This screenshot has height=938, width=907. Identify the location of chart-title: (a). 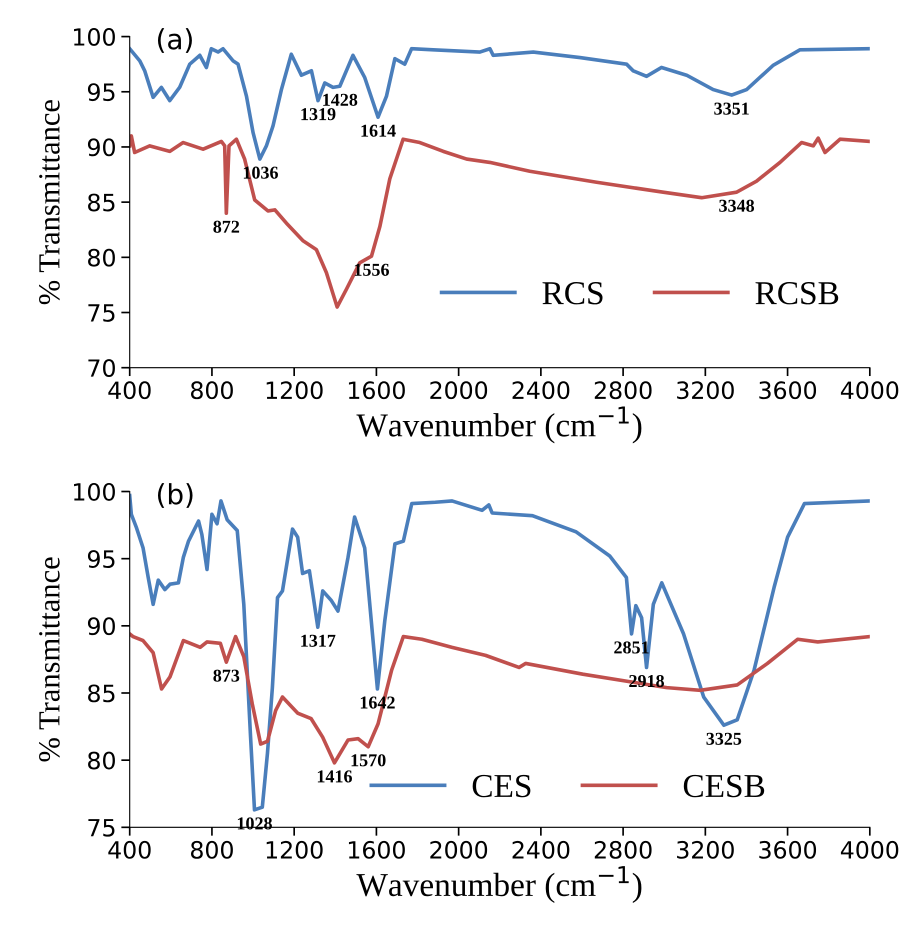
(175, 40).